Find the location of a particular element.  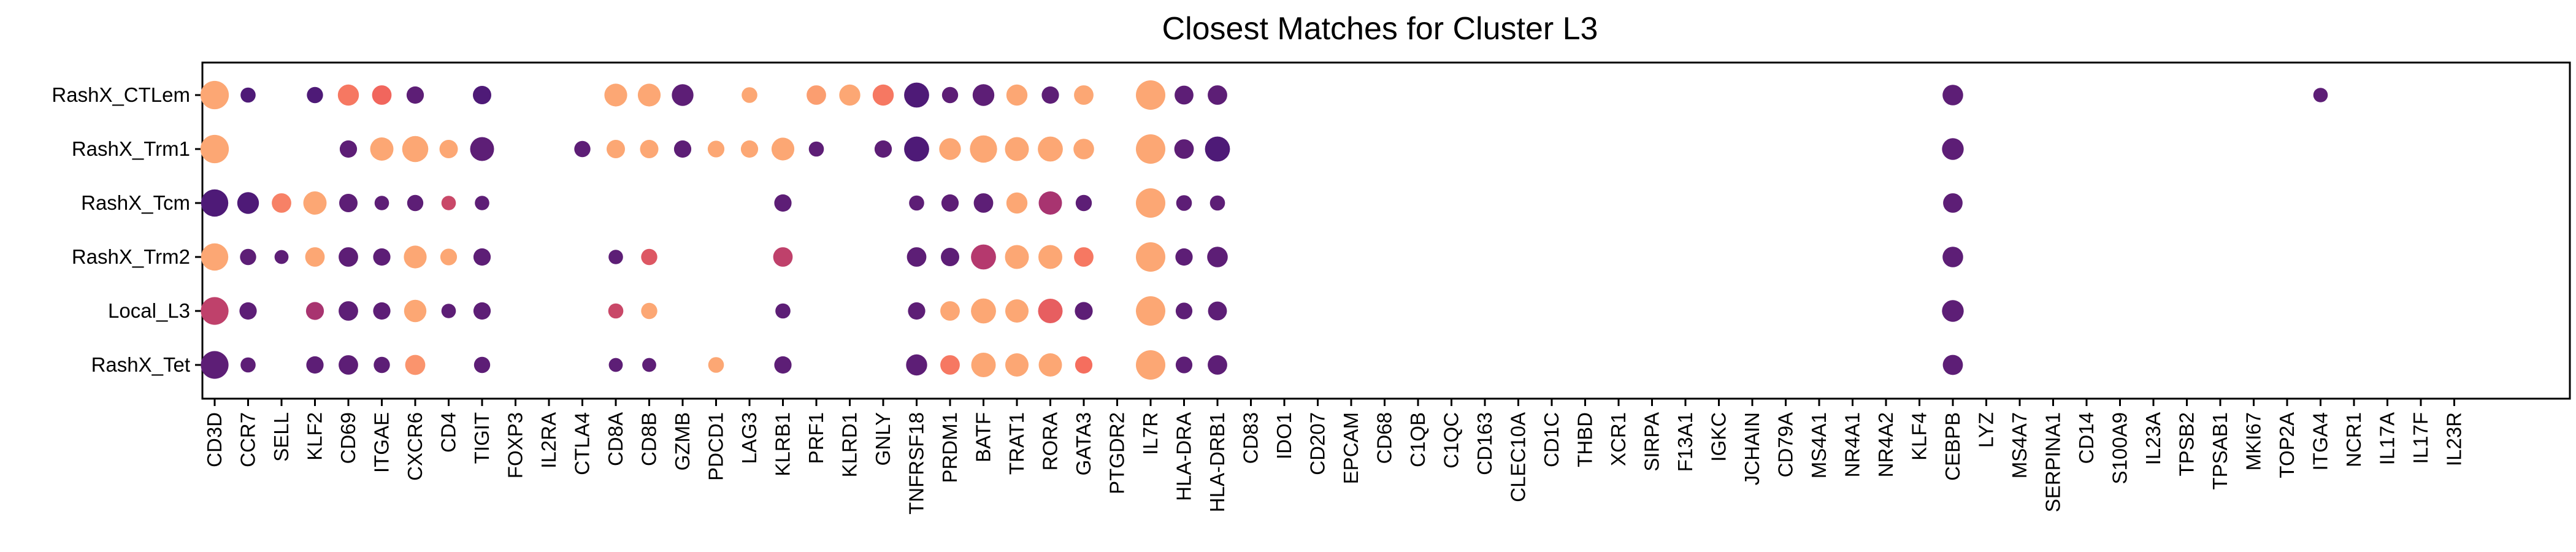

dot-RashX_Tcm-HLA-DRA is located at coordinates (1184, 203).